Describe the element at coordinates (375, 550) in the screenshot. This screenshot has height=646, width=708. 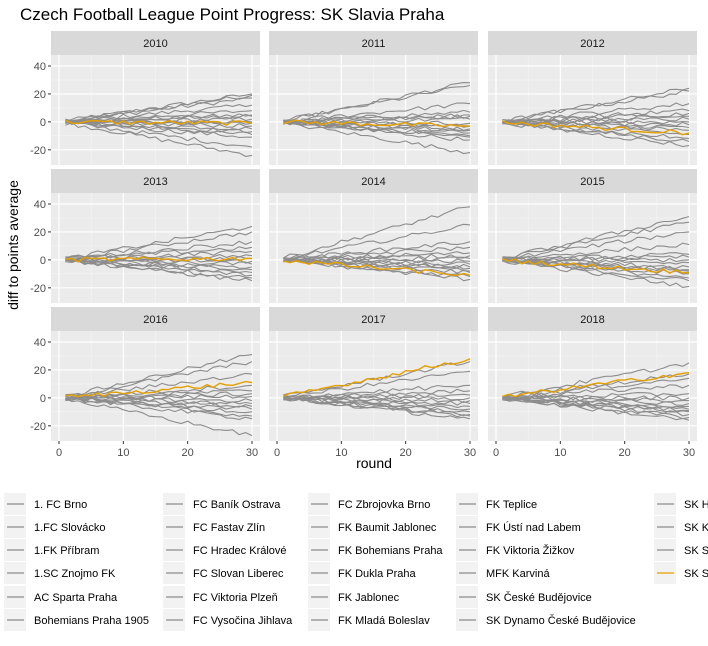
I see `legend-item: FK Bohemians Praha` at that location.